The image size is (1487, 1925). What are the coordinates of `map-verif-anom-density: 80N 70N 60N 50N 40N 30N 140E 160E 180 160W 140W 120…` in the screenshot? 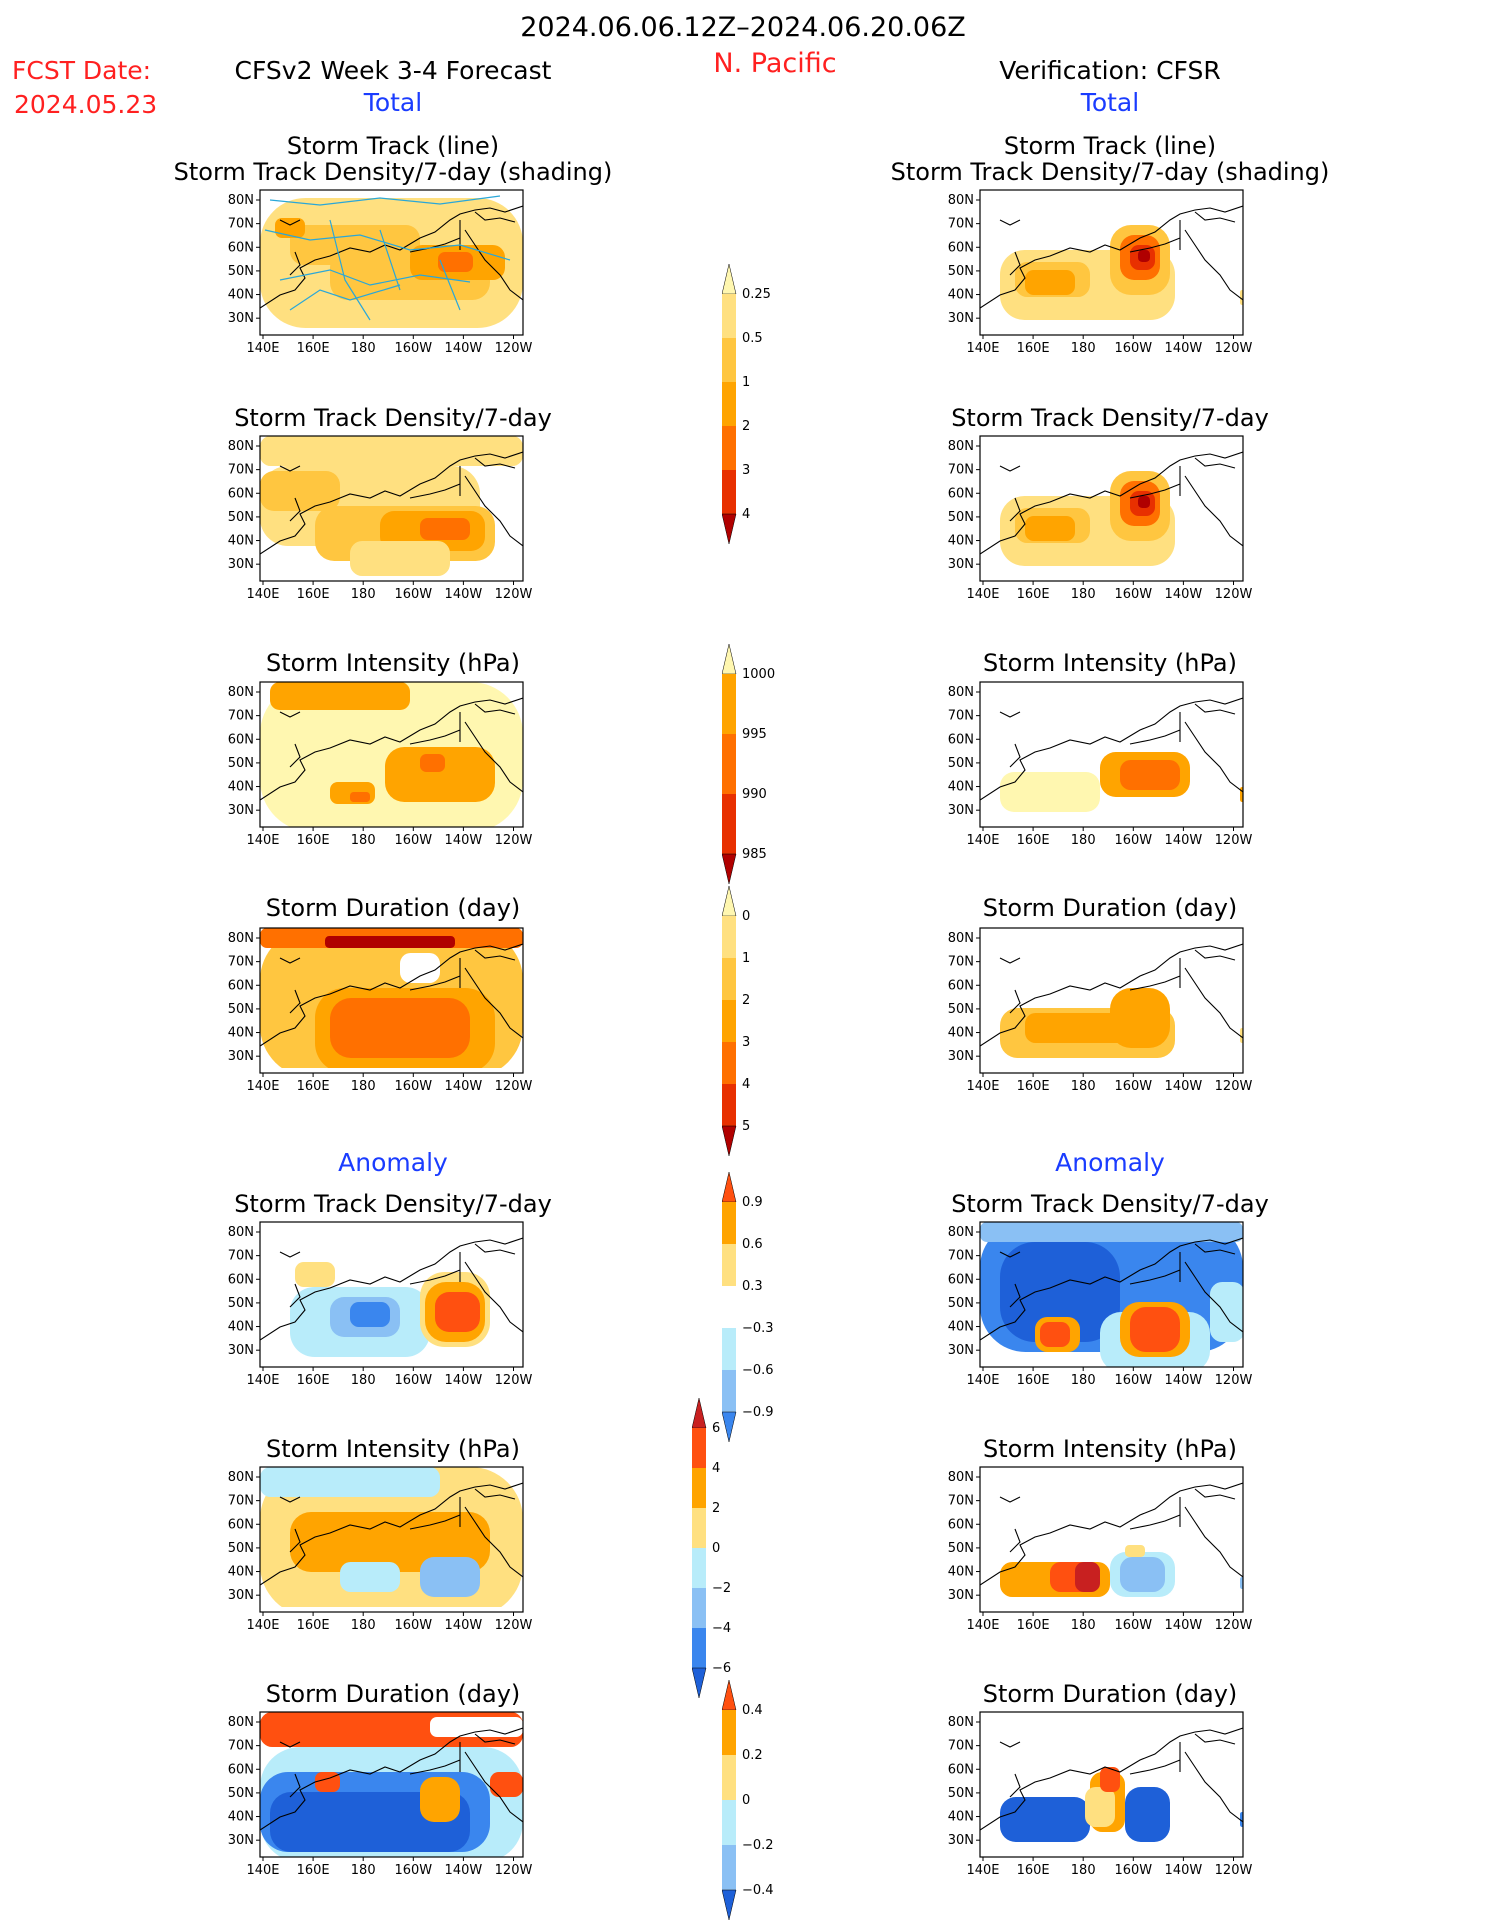 It's located at (1093, 1309).